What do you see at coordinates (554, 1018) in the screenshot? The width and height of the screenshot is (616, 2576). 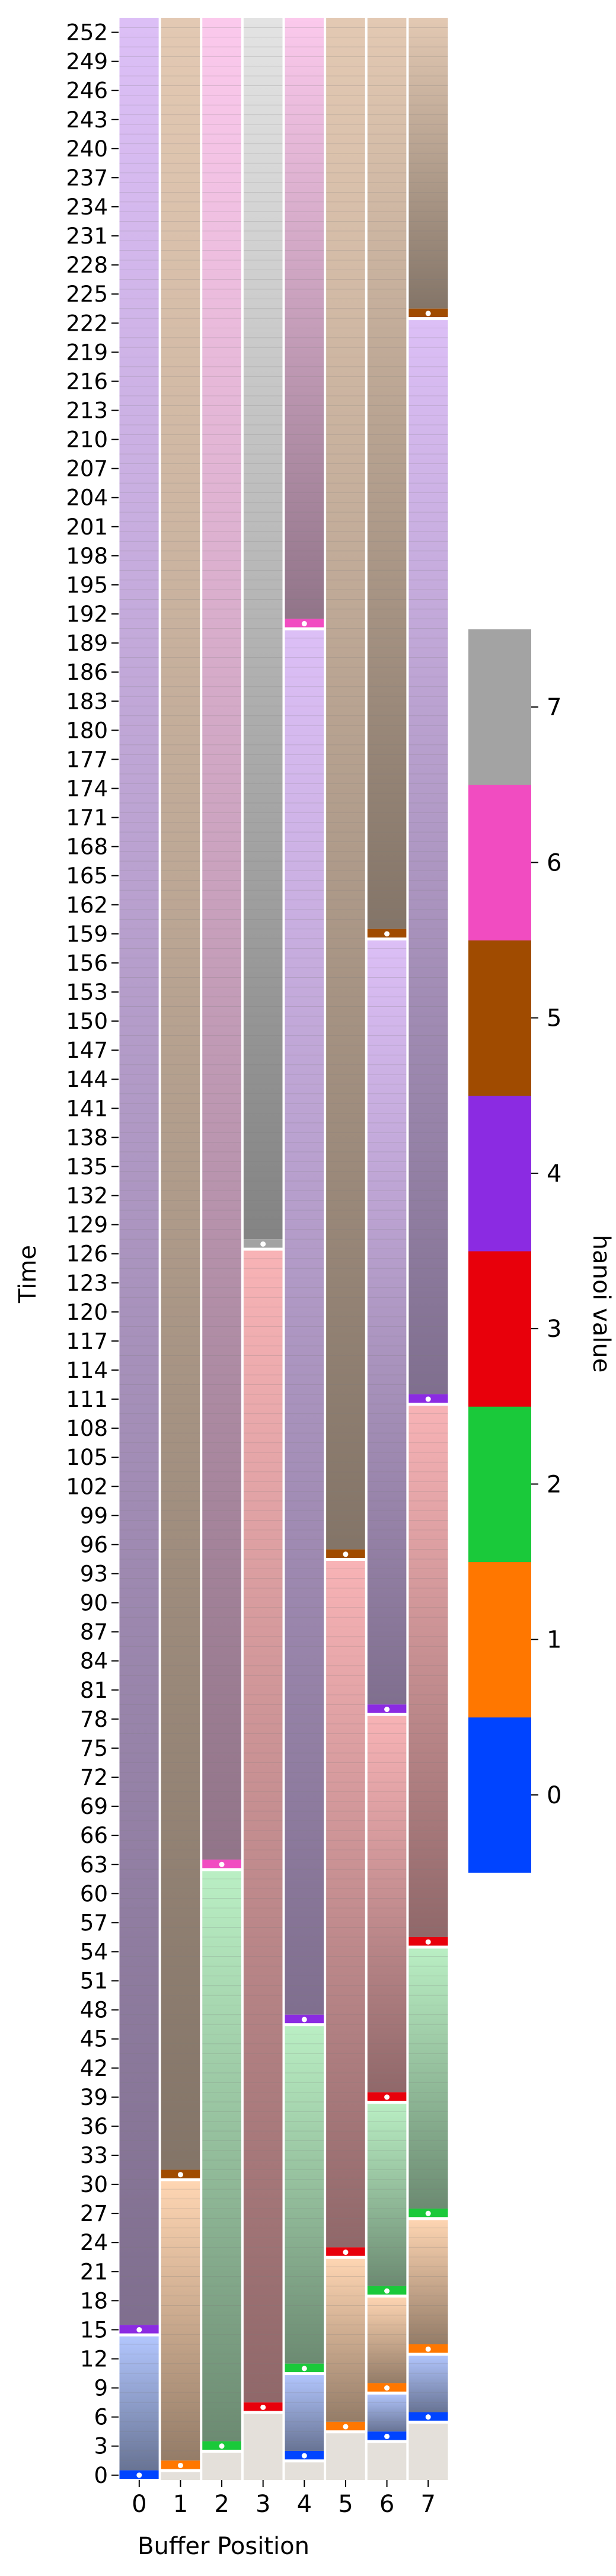 I see `colorbar-tick-label: 5` at bounding box center [554, 1018].